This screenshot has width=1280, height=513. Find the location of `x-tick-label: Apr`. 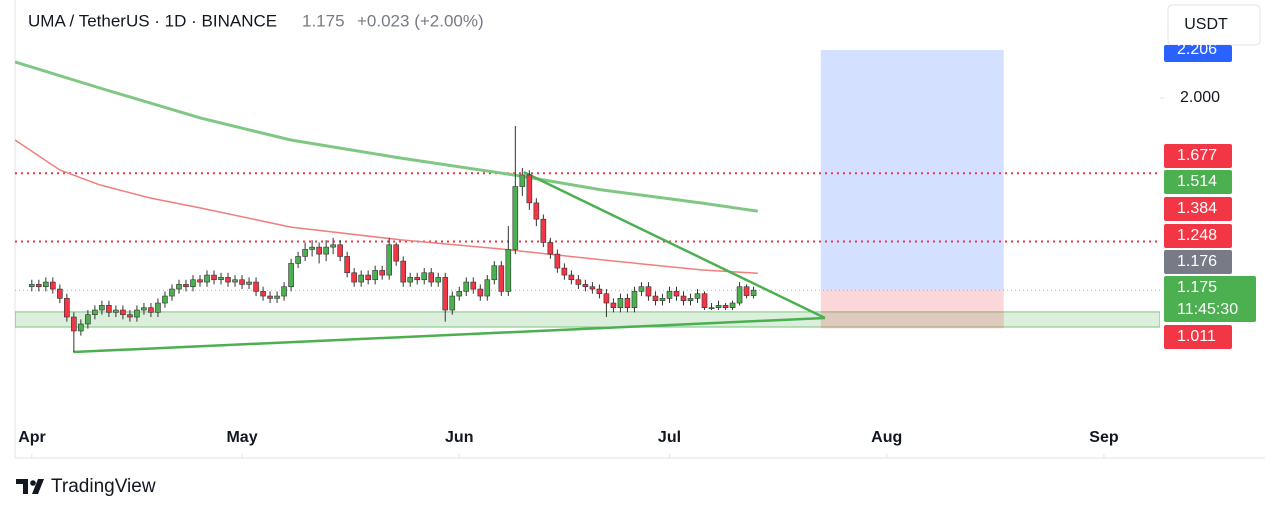

x-tick-label: Apr is located at coordinates (32, 437).